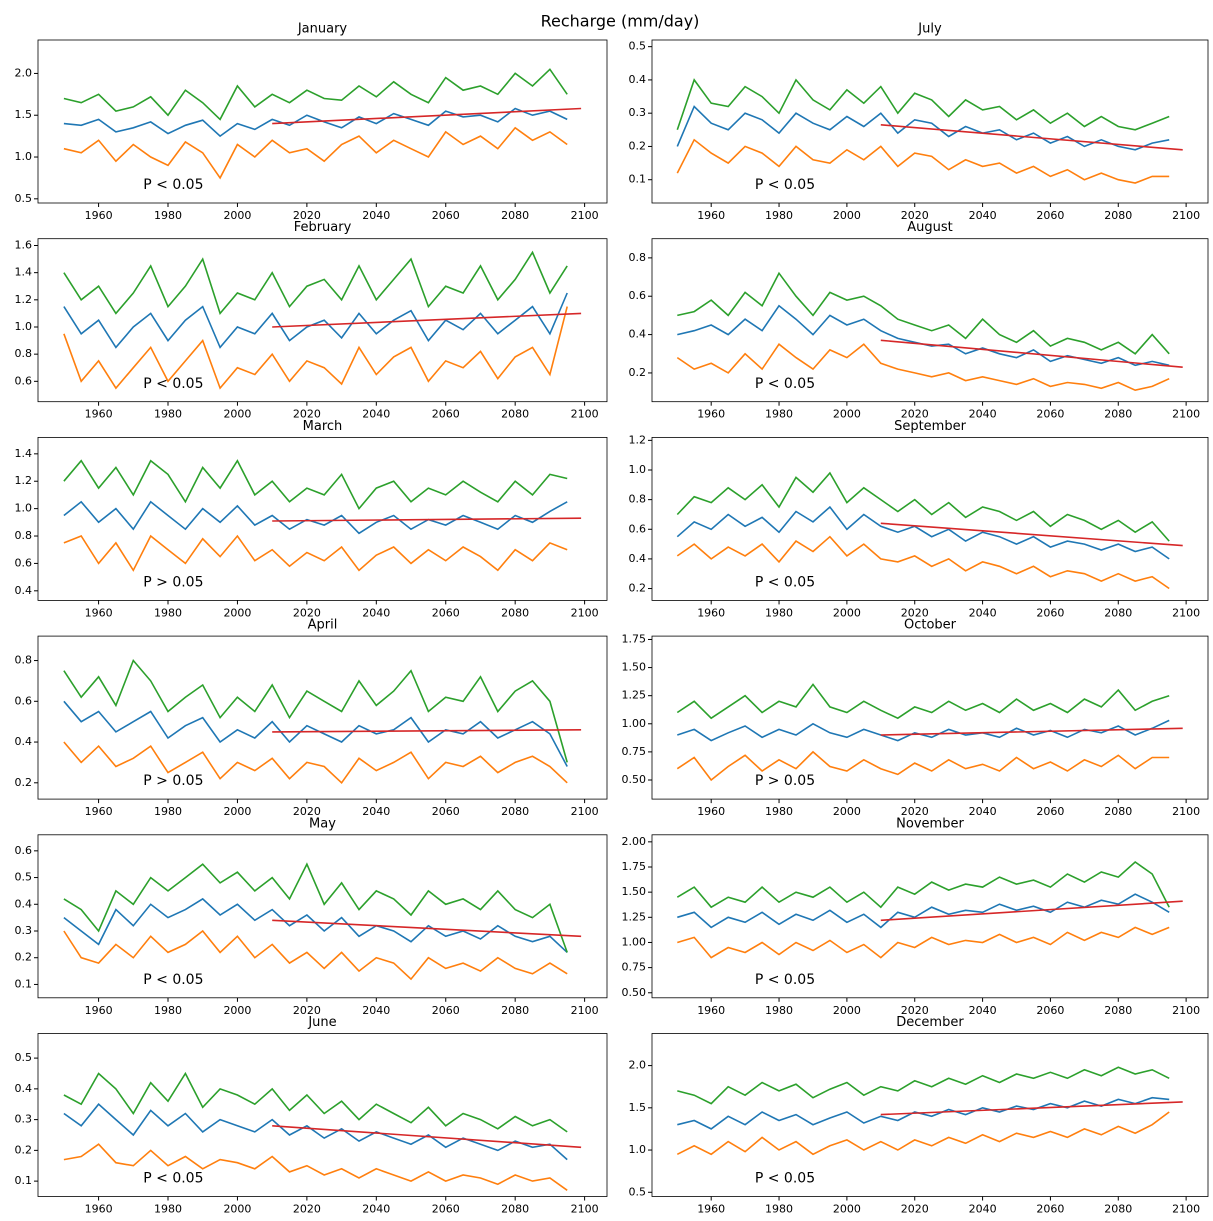 The image size is (1213, 1221). Describe the element at coordinates (323, 227) in the screenshot. I see `subplot-title: February` at that location.